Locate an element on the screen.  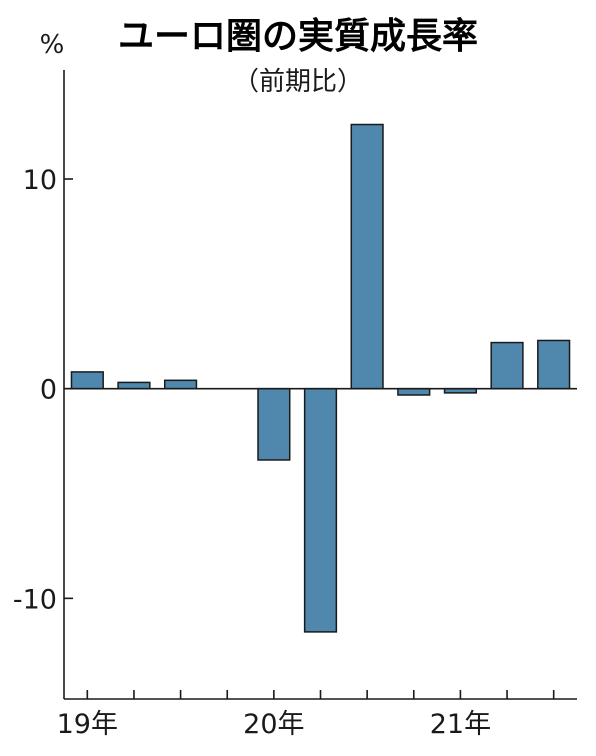
chart-subtitle: （前期比） is located at coordinates (298, 82).